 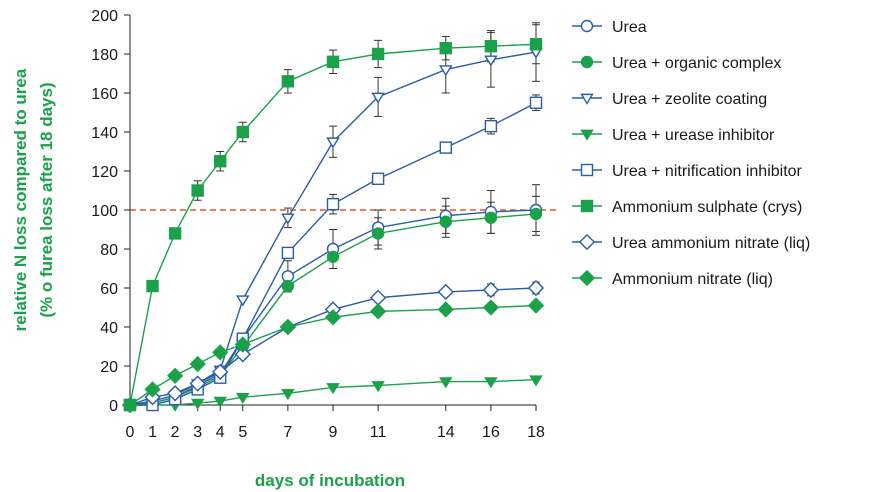 I want to click on y-axis-title: relative N loss compared to urea, so click(x=20, y=199).